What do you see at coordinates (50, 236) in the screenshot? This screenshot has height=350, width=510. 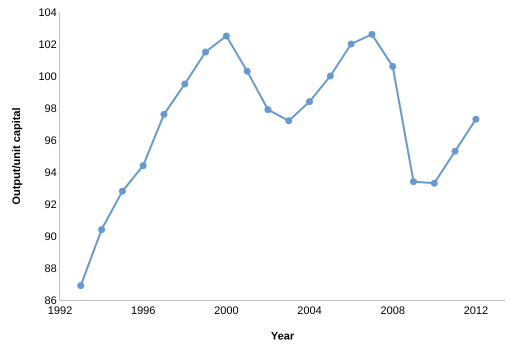 I see `y-tick-label: 90` at bounding box center [50, 236].